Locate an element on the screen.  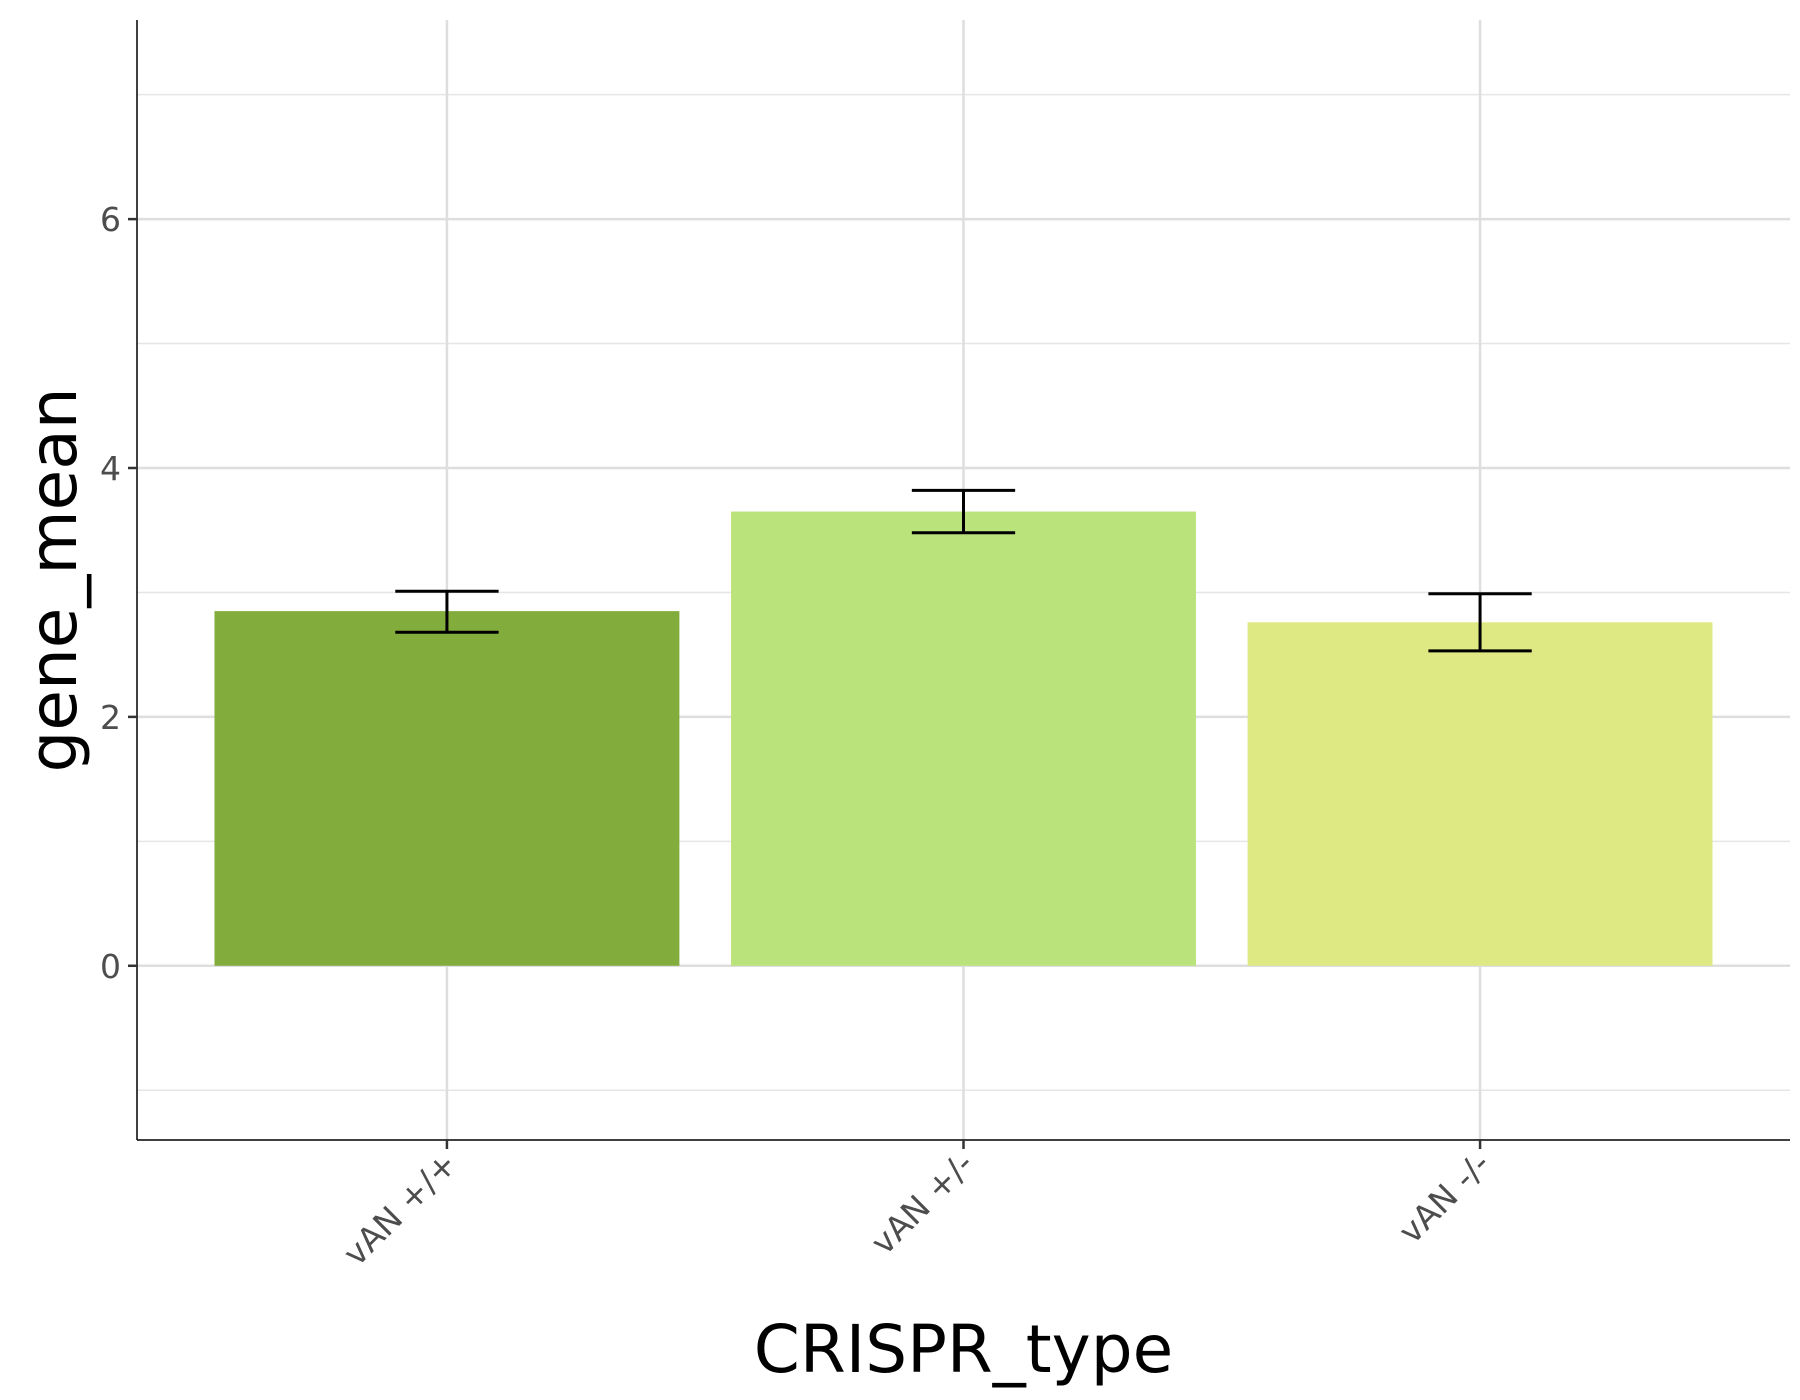
y-tick-label: 6 is located at coordinates (110, 219).